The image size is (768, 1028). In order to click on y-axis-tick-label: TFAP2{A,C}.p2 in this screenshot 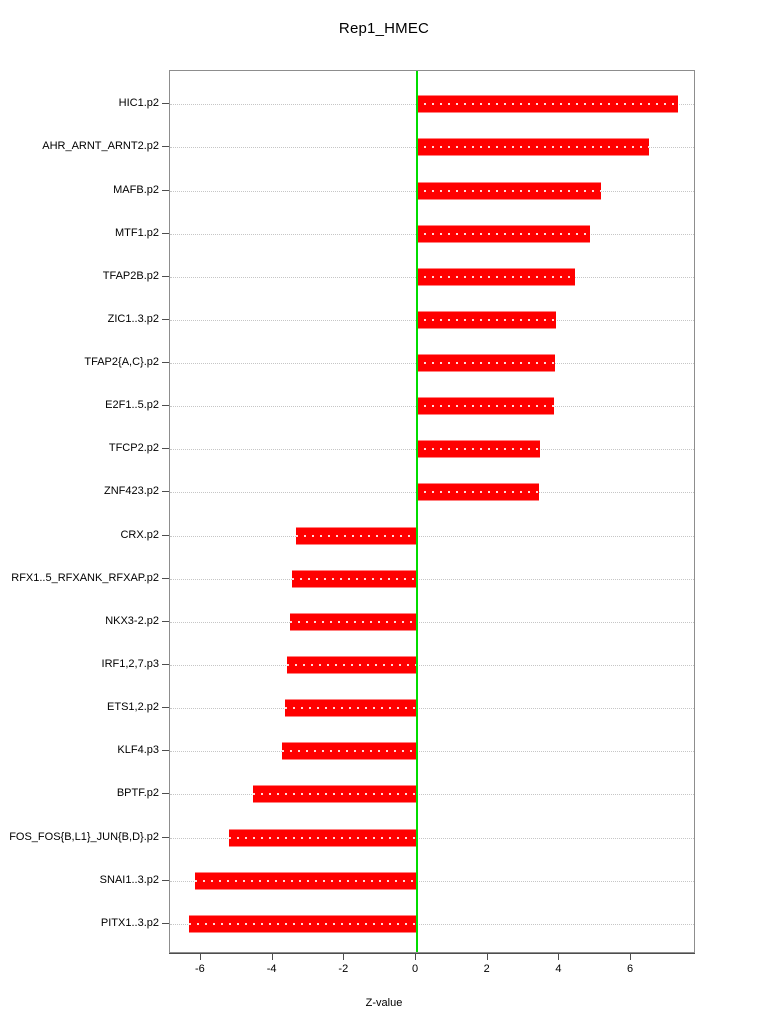, I will do `click(121, 362)`.